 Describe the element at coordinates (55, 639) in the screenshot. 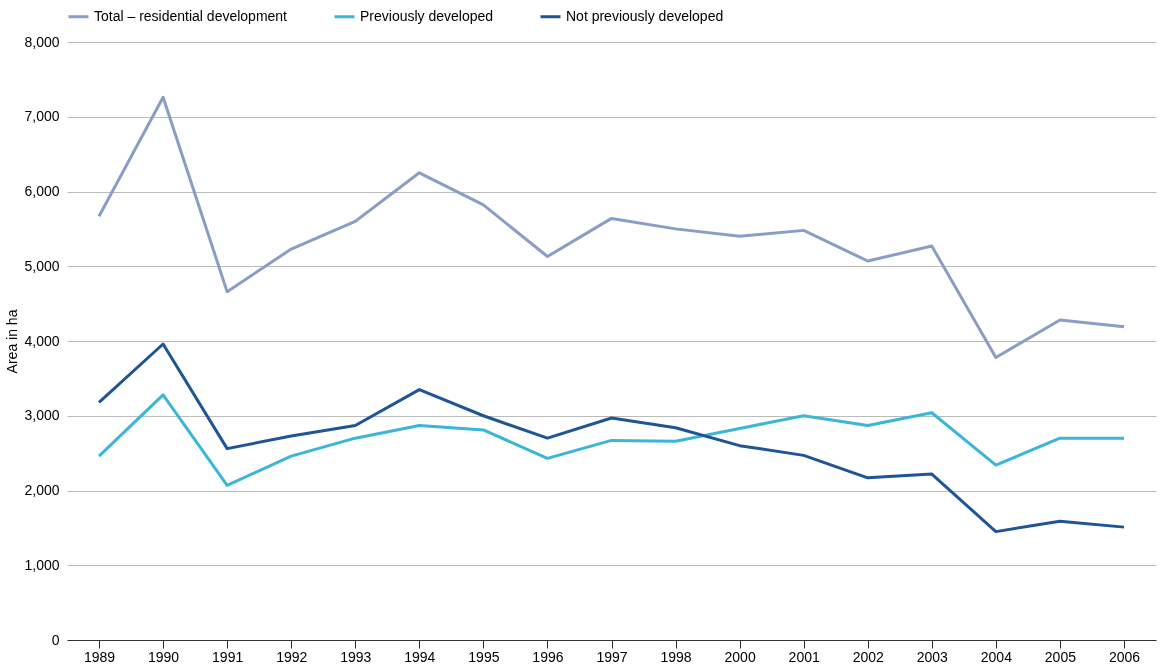

I see `y-tick-label: 0` at that location.